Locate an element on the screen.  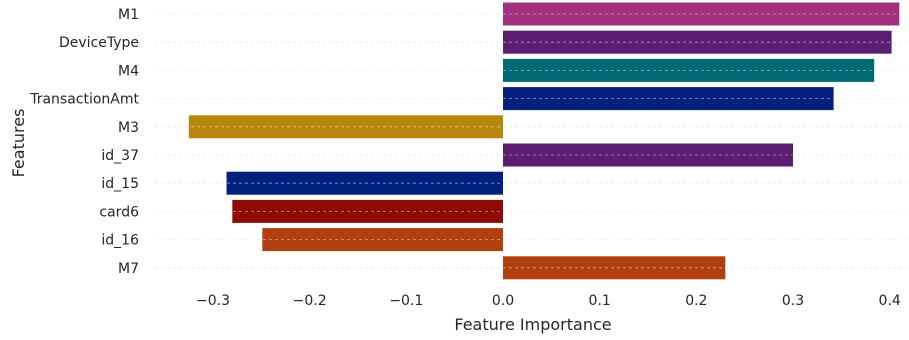
x-axis-label: Feature Importance is located at coordinates (532, 324).